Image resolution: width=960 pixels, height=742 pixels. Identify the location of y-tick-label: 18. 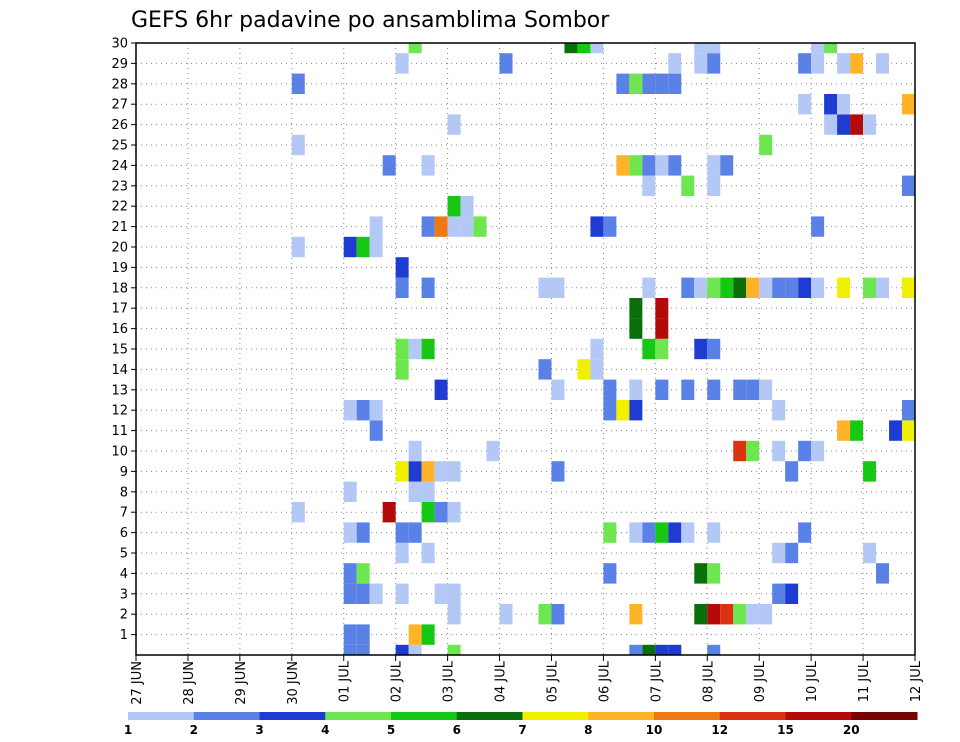
(119, 288).